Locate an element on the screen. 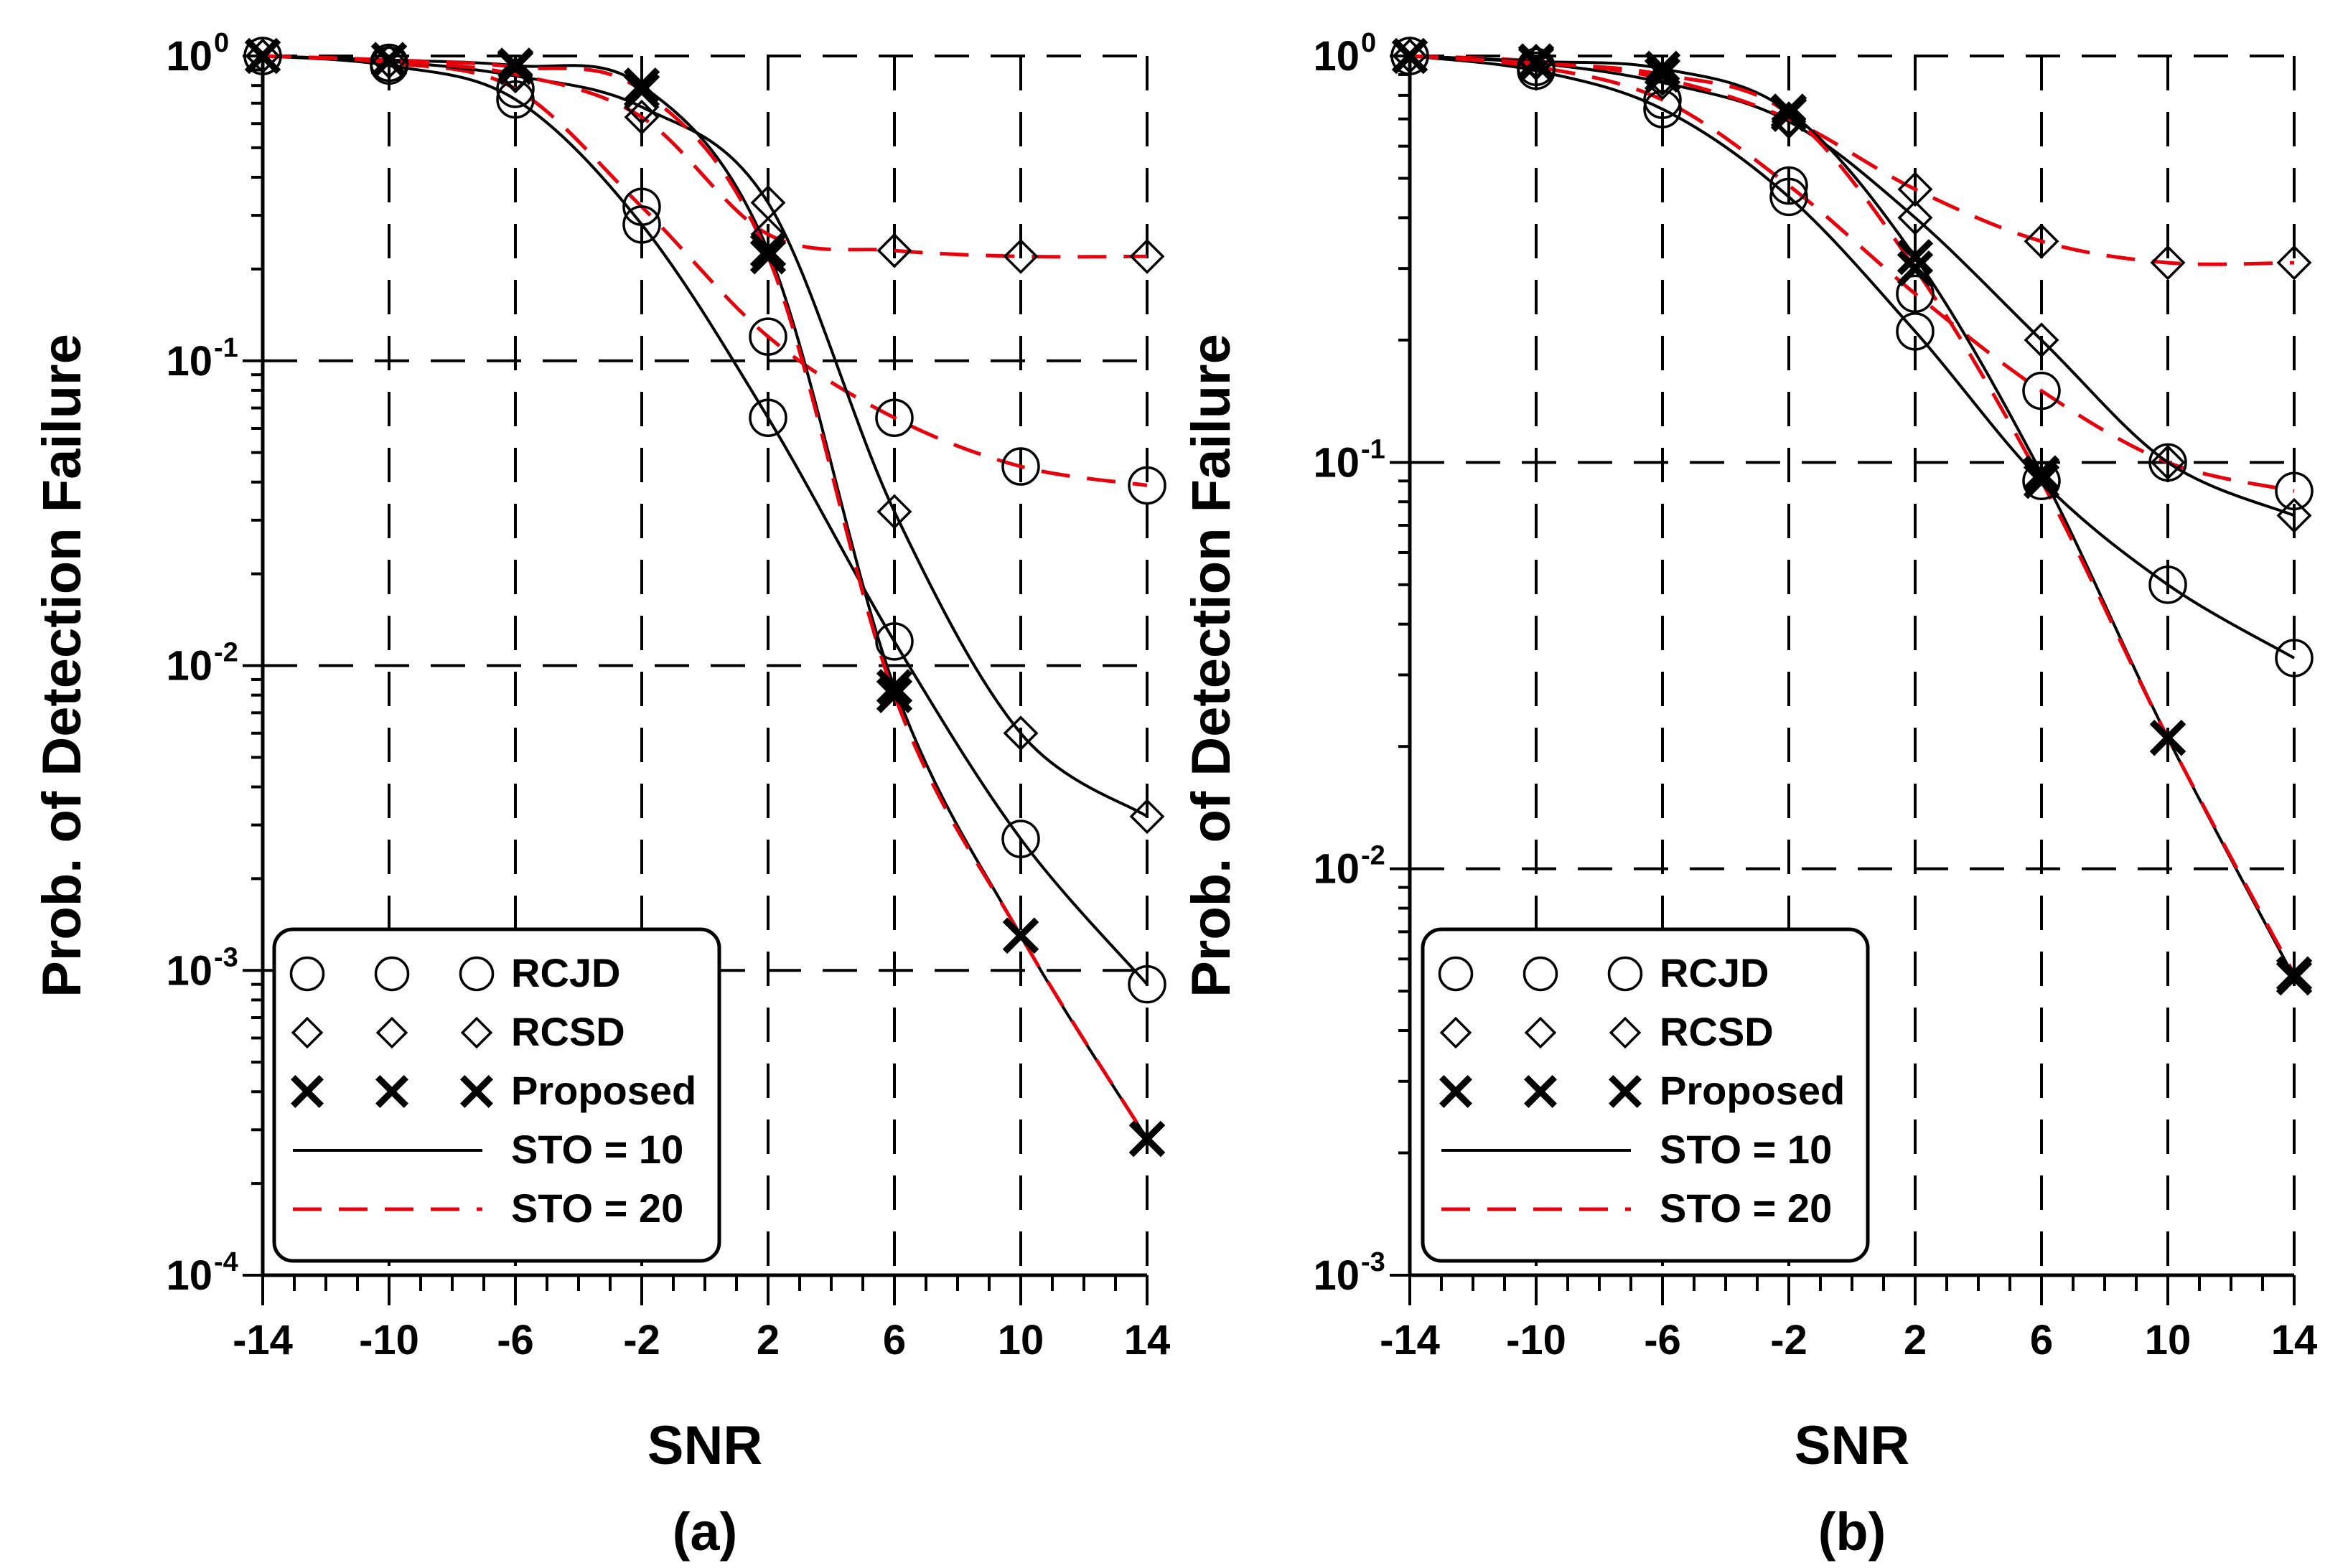 Image resolution: width=2348 pixels, height=1568 pixels. legend-box is located at coordinates (1645, 1095).